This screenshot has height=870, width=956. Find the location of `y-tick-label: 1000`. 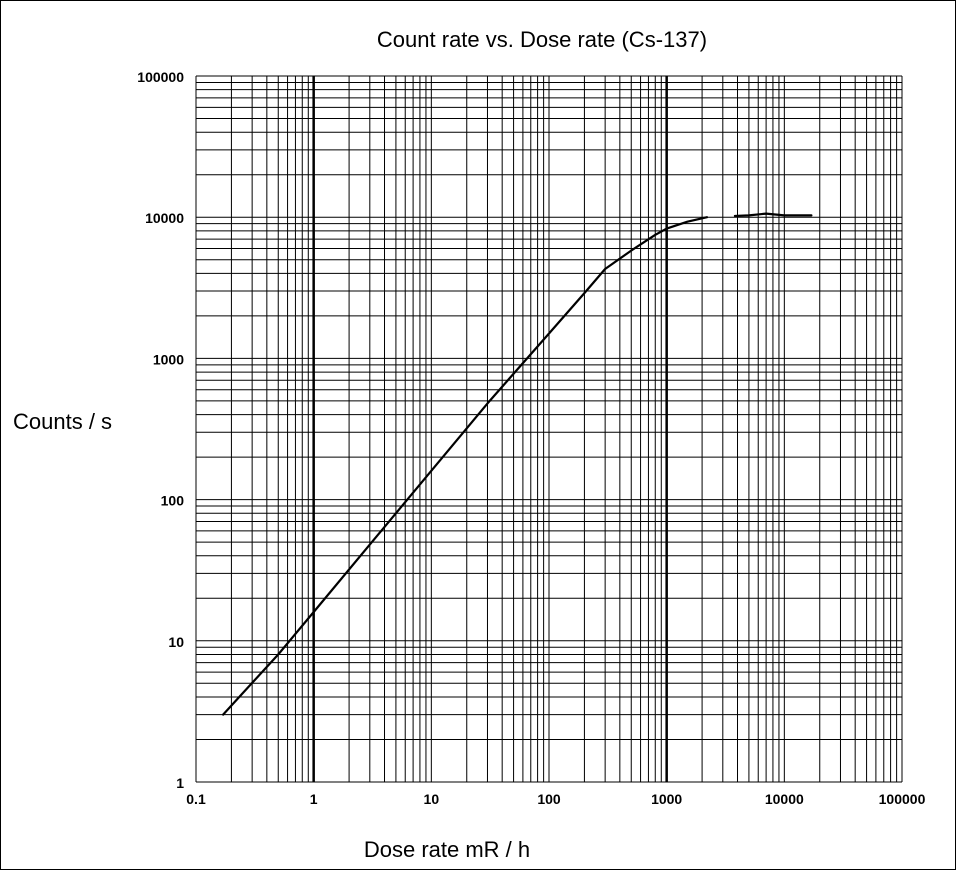

y-tick-label: 1000 is located at coordinates (168, 359).